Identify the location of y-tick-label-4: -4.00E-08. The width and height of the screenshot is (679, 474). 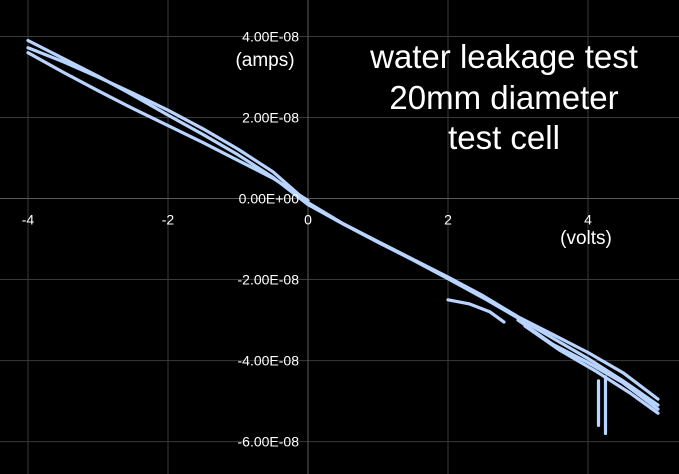
(269, 361).